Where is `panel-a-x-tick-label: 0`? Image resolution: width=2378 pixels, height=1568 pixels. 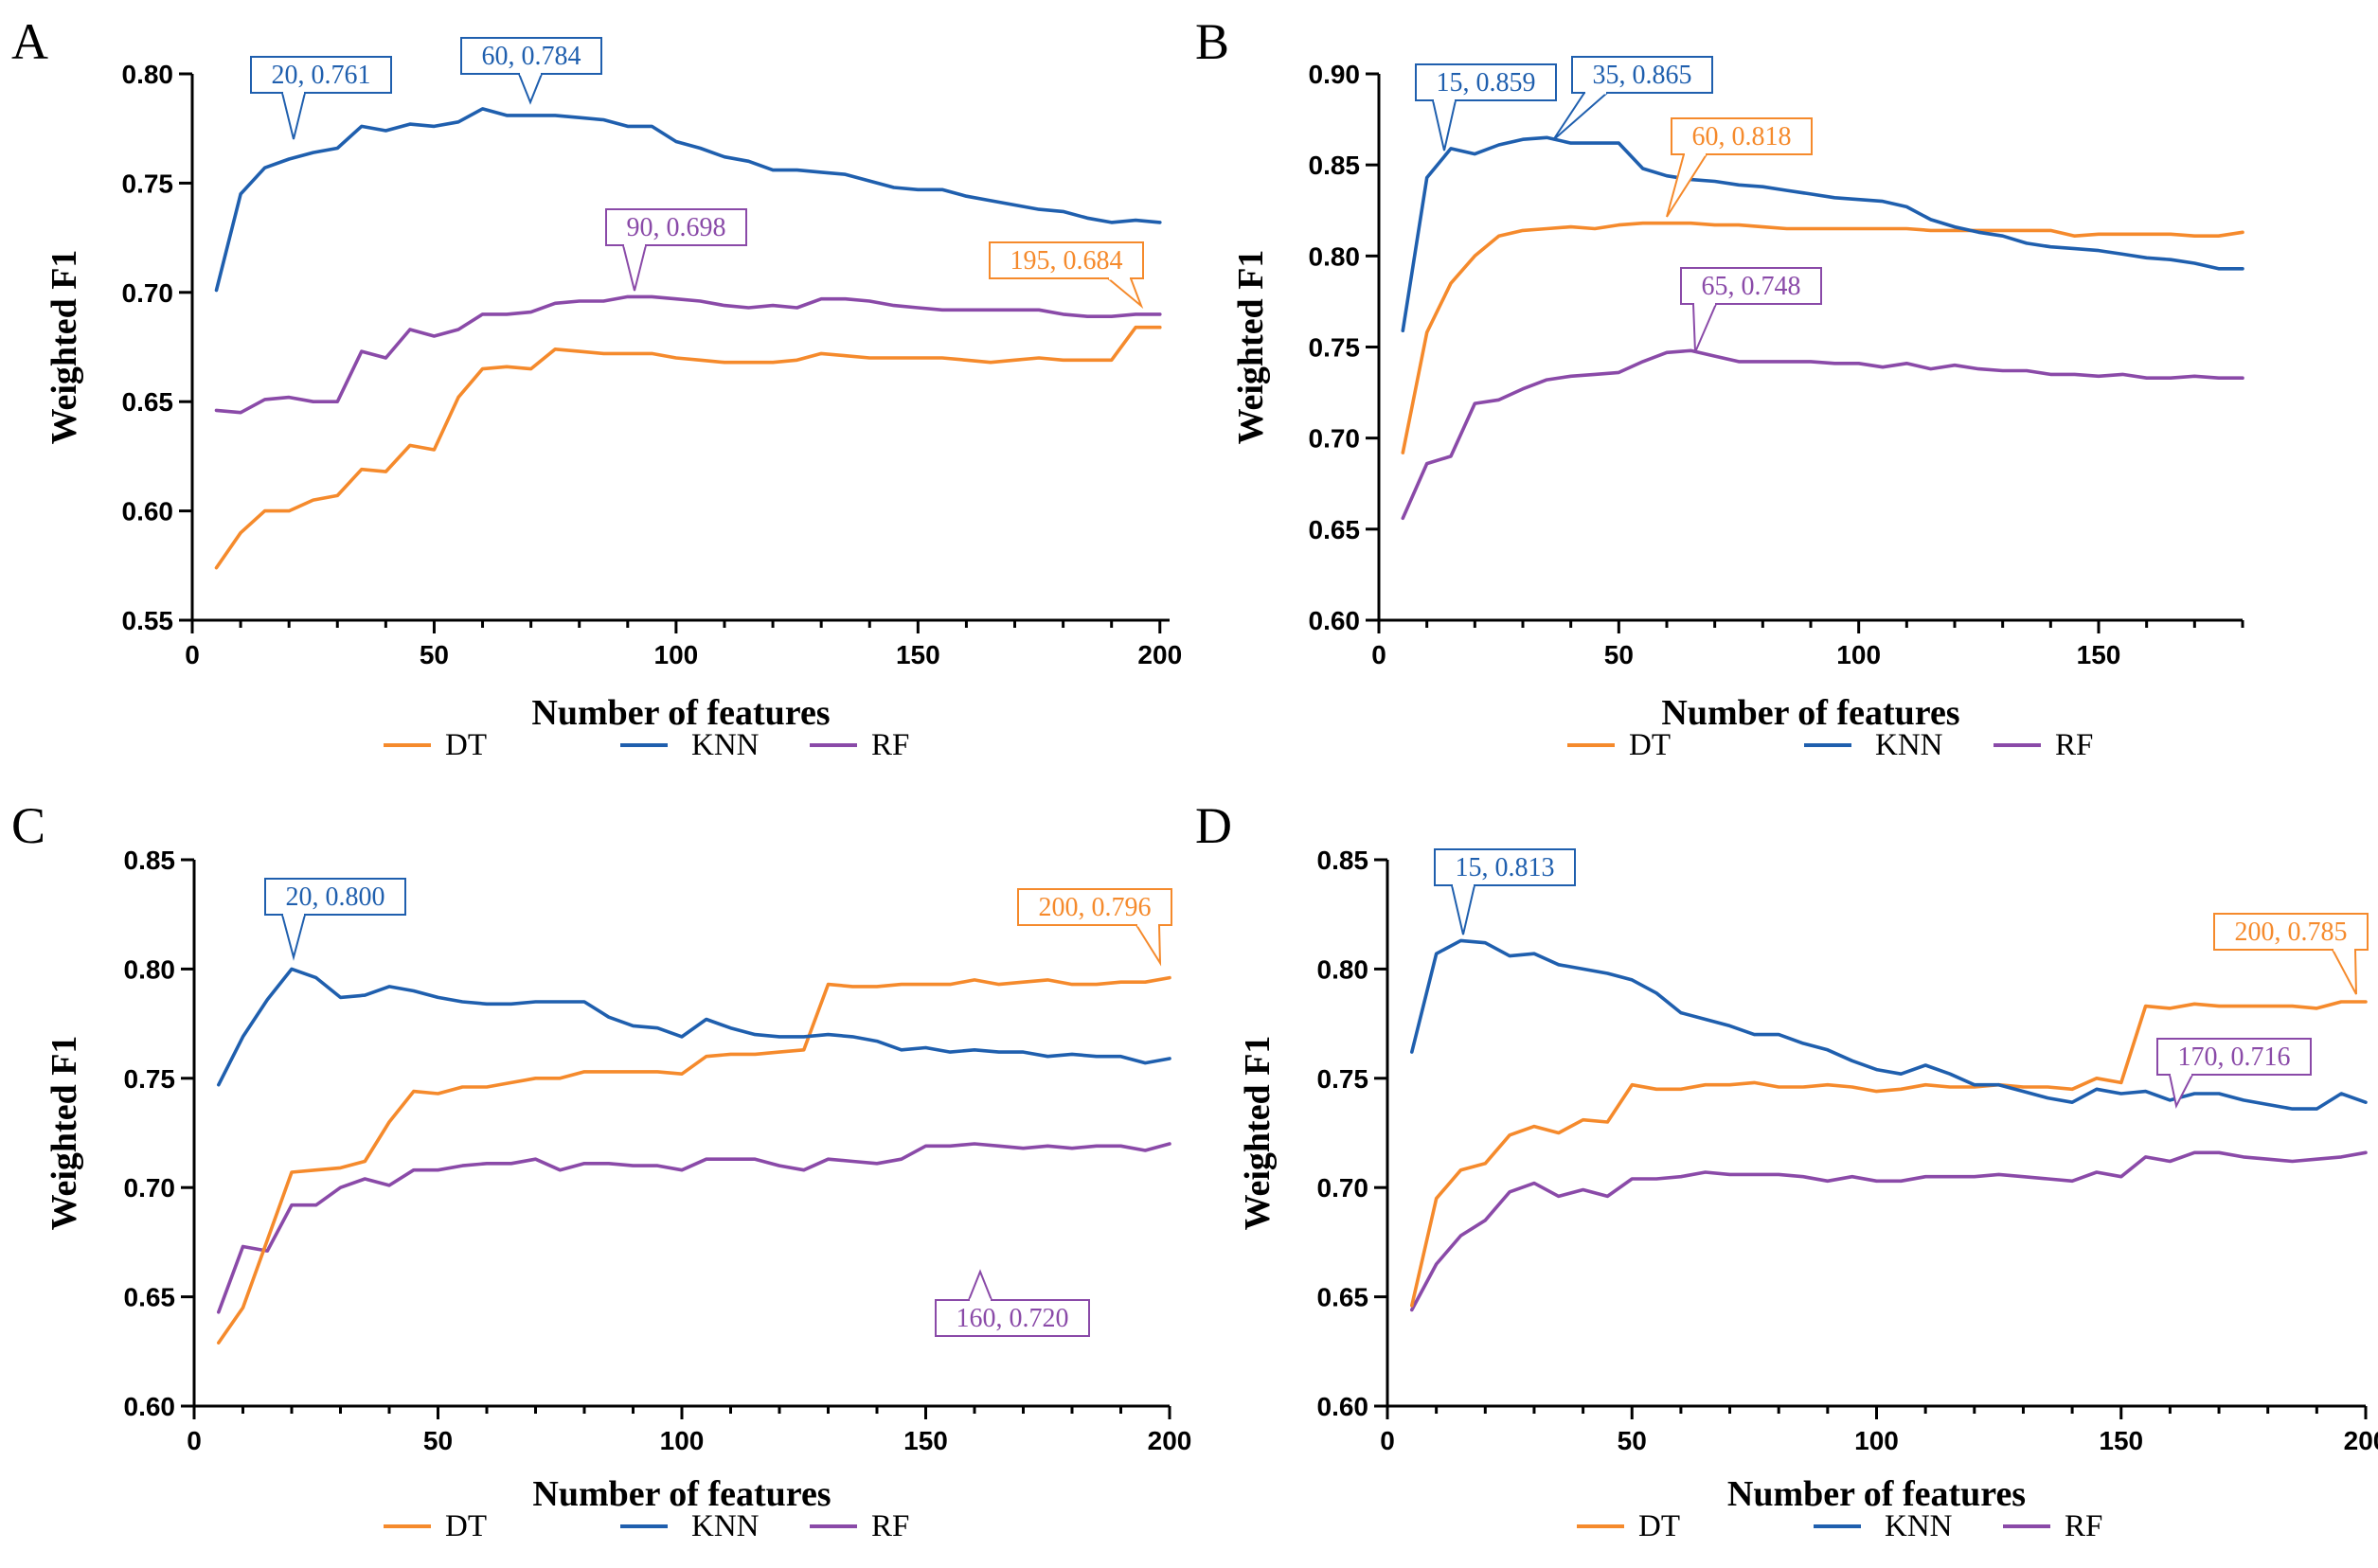 panel-a-x-tick-label: 0 is located at coordinates (192, 654).